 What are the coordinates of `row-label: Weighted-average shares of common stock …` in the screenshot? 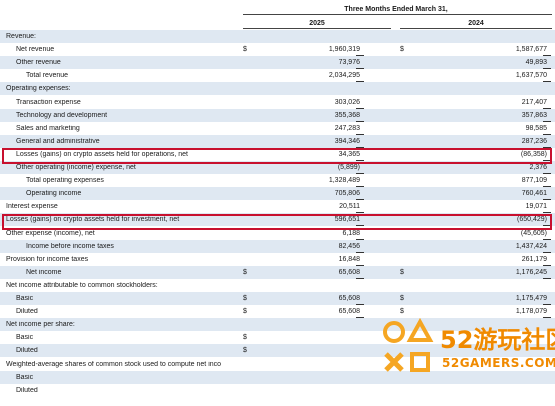 It's located at (114, 364).